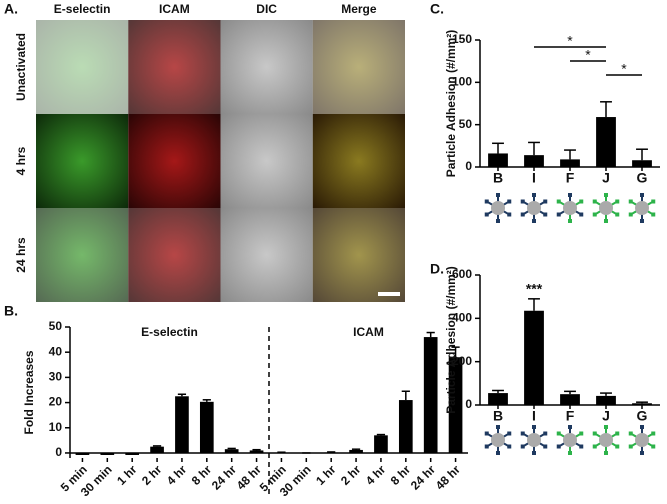  Describe the element at coordinates (21, 255) in the screenshot. I see `row-label: 24 hrs` at that location.